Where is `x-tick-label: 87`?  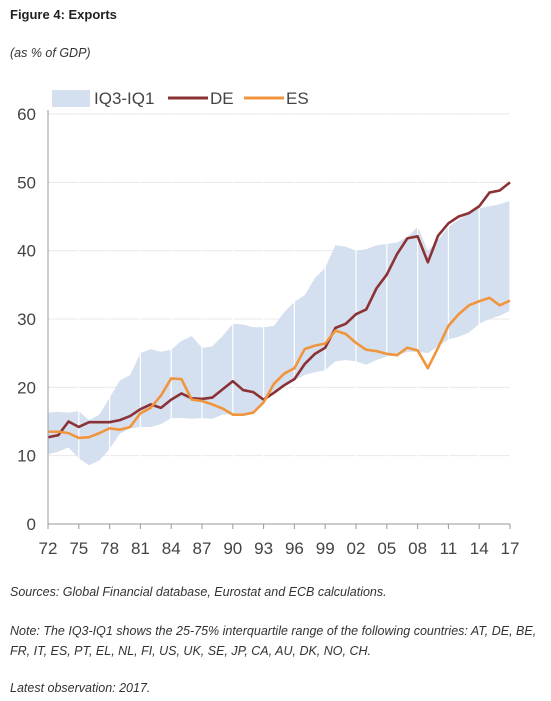
x-tick-label: 87 is located at coordinates (202, 548).